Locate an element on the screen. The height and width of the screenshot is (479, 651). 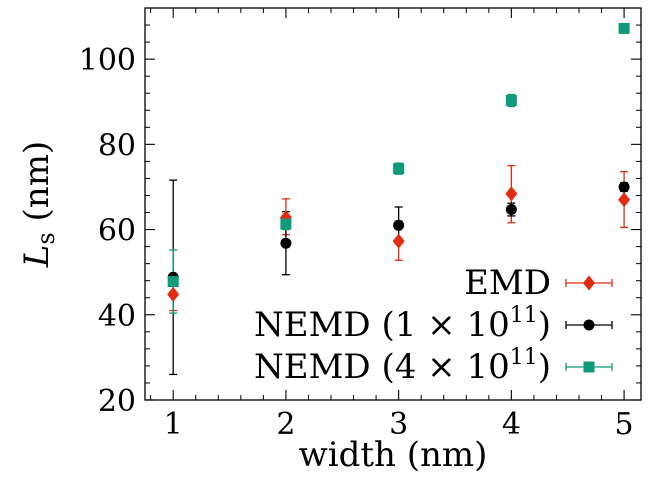
legend-marker-square is located at coordinates (589, 367).